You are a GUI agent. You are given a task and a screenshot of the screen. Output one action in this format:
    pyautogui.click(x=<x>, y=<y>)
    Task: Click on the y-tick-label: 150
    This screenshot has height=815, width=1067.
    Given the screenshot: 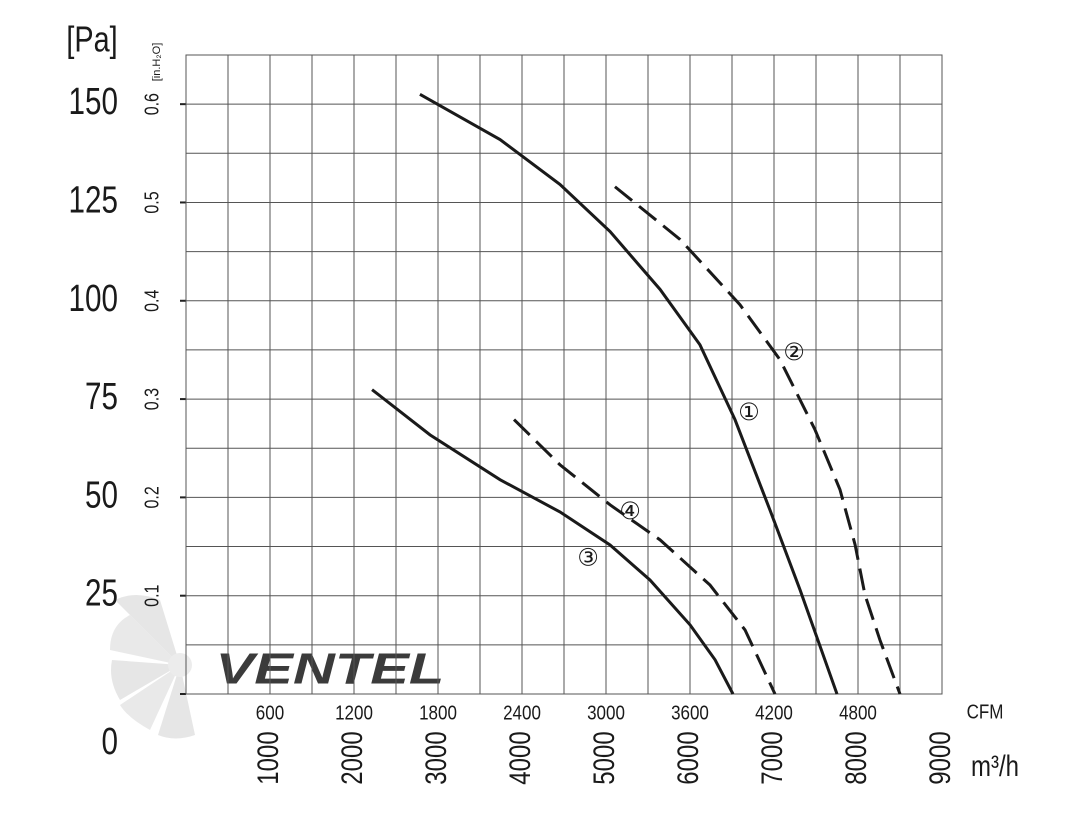 What is the action you would take?
    pyautogui.click(x=93, y=102)
    